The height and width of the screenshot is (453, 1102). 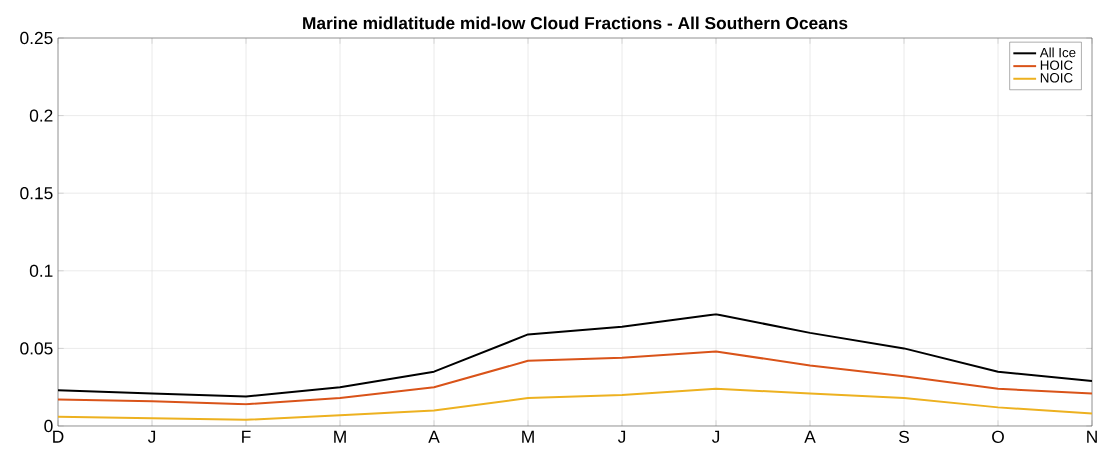 I want to click on chart-title: Marine midlatitude mid-low Cloud Fractions - All Southern Oceans, so click(x=575, y=23).